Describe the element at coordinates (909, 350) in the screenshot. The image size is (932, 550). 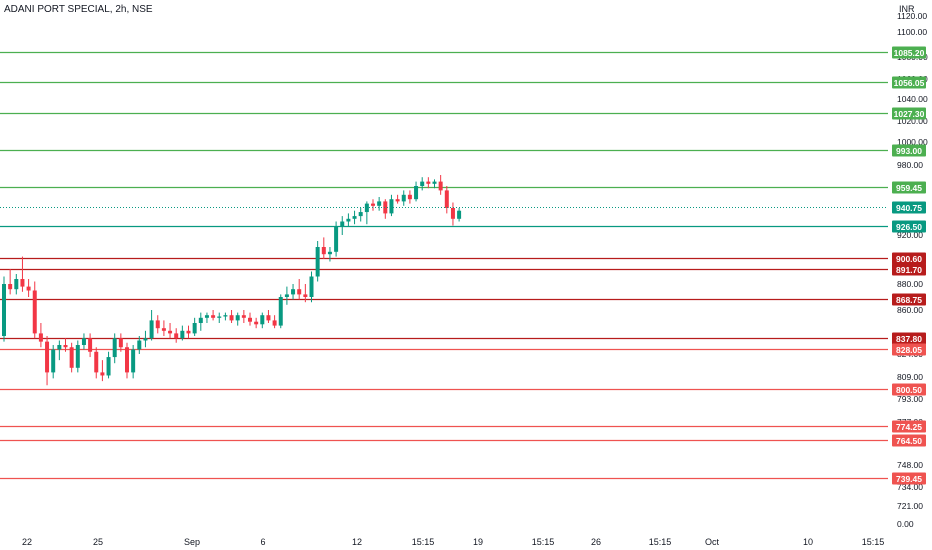
I see `level-badge-label: 828.05` at that location.